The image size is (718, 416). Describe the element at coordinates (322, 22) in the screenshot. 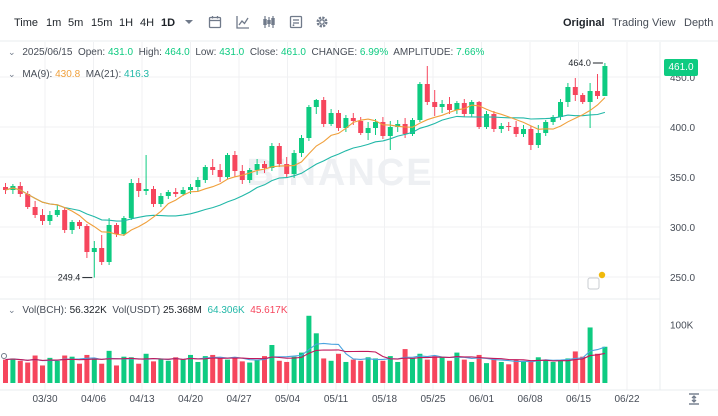

I see `settings-gear-icon` at that location.